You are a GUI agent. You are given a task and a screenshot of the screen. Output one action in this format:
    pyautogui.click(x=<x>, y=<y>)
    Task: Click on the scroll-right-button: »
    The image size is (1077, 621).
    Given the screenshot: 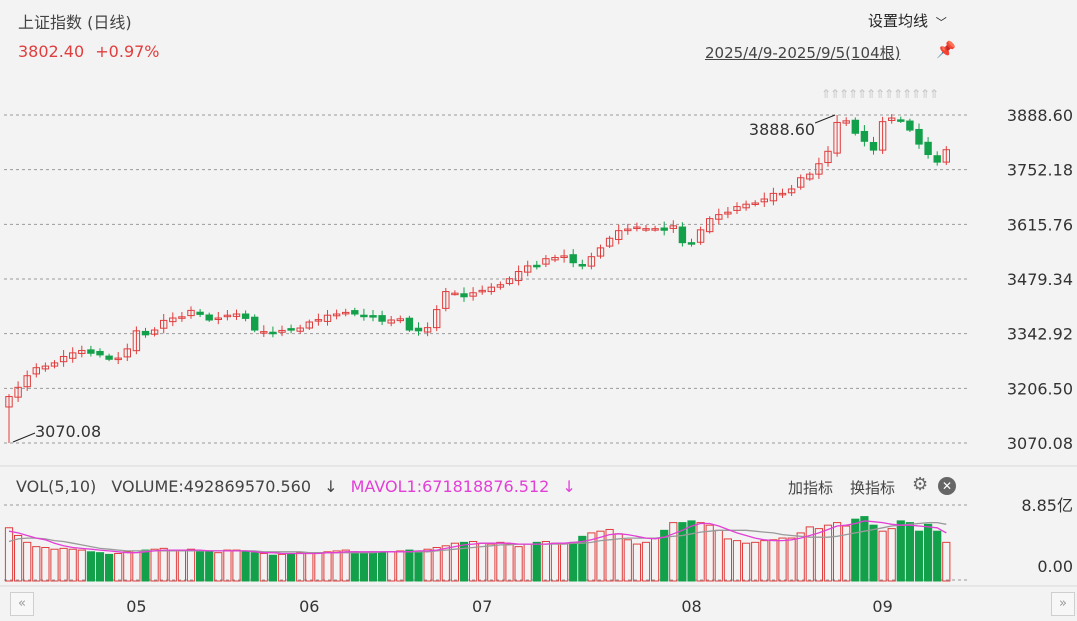 What is the action you would take?
    pyautogui.click(x=1063, y=604)
    